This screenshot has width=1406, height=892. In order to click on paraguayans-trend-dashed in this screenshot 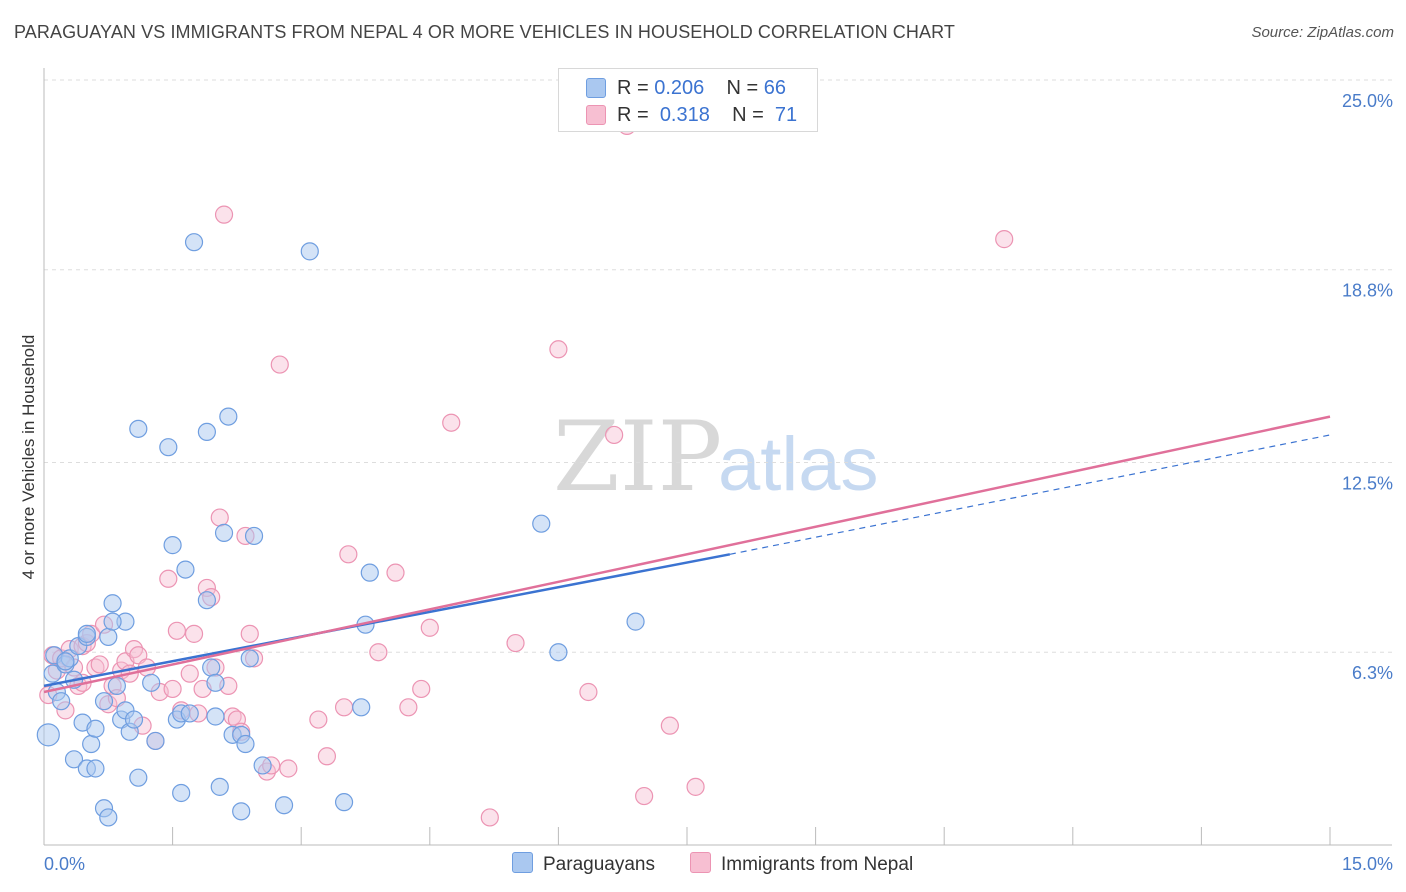, I will do `click(1030, 494)`.